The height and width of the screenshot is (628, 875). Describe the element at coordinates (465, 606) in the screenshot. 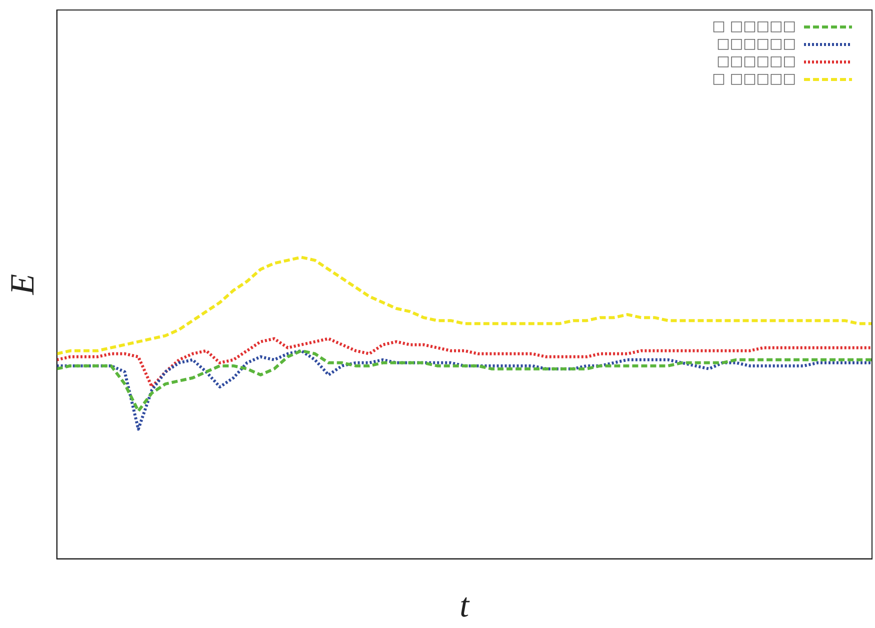

I see `x-axis-title: t` at that location.